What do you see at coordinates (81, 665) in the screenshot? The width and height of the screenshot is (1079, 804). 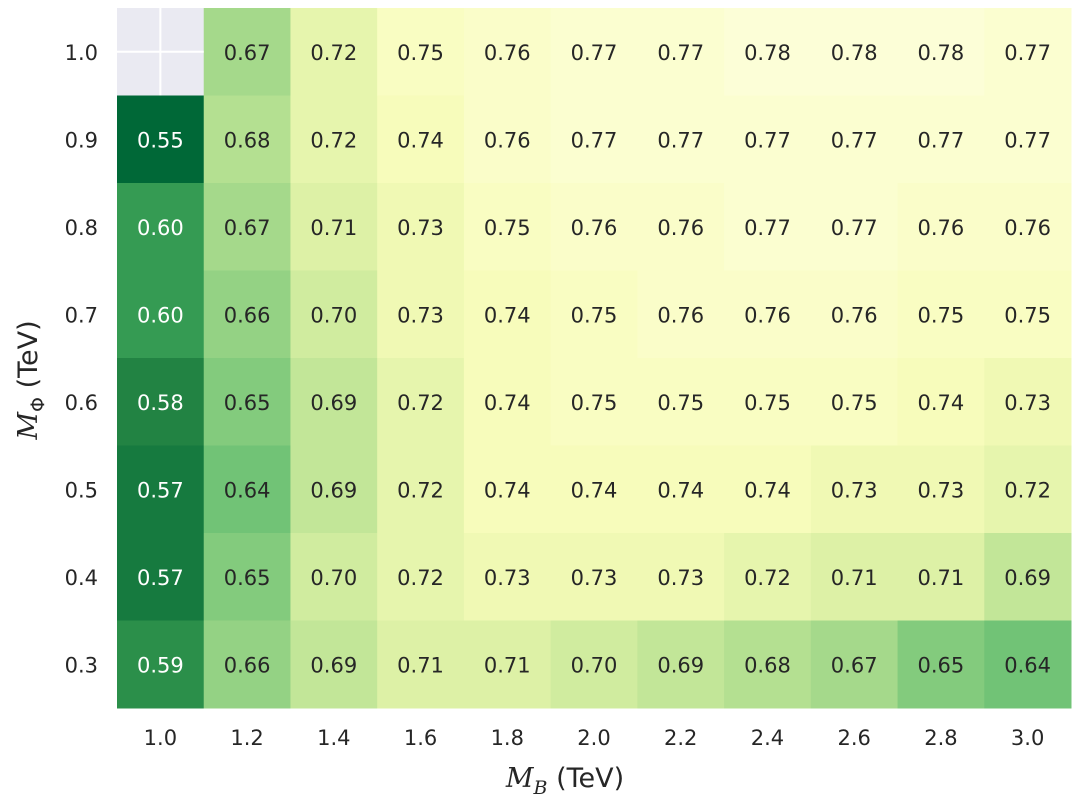 I see `y-tick-label: 0.3` at bounding box center [81, 665].